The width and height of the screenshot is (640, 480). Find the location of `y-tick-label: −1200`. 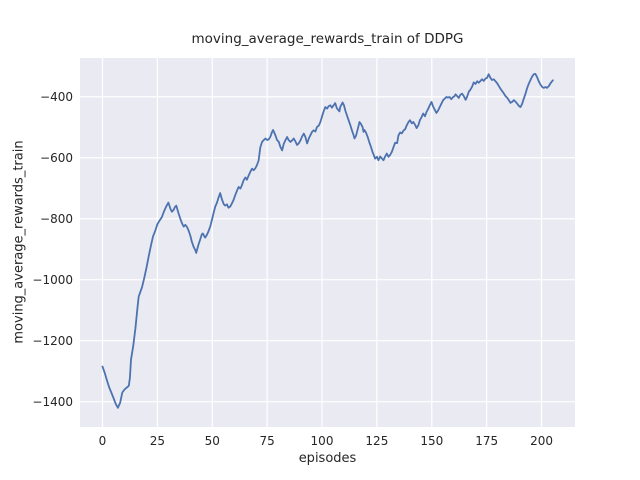

y-tick-label: −1200 is located at coordinates (52, 340).